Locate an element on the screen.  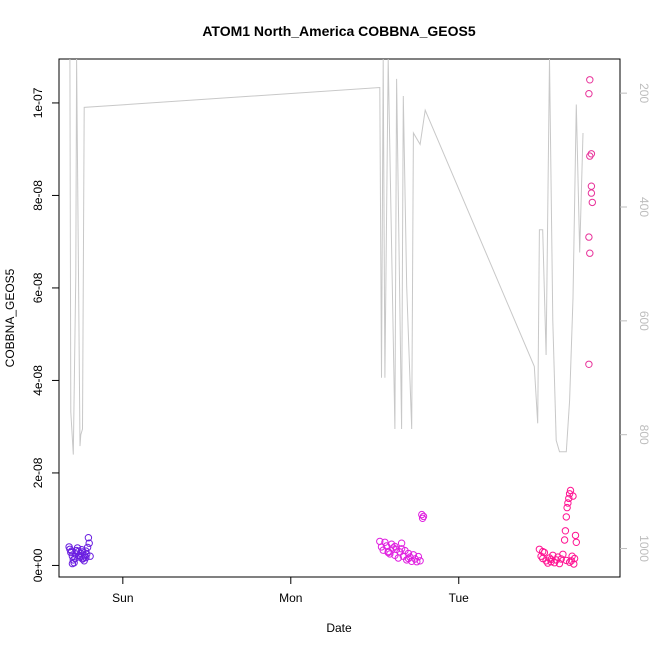
y2-tick-label: 200 is located at coordinates (643, 93).